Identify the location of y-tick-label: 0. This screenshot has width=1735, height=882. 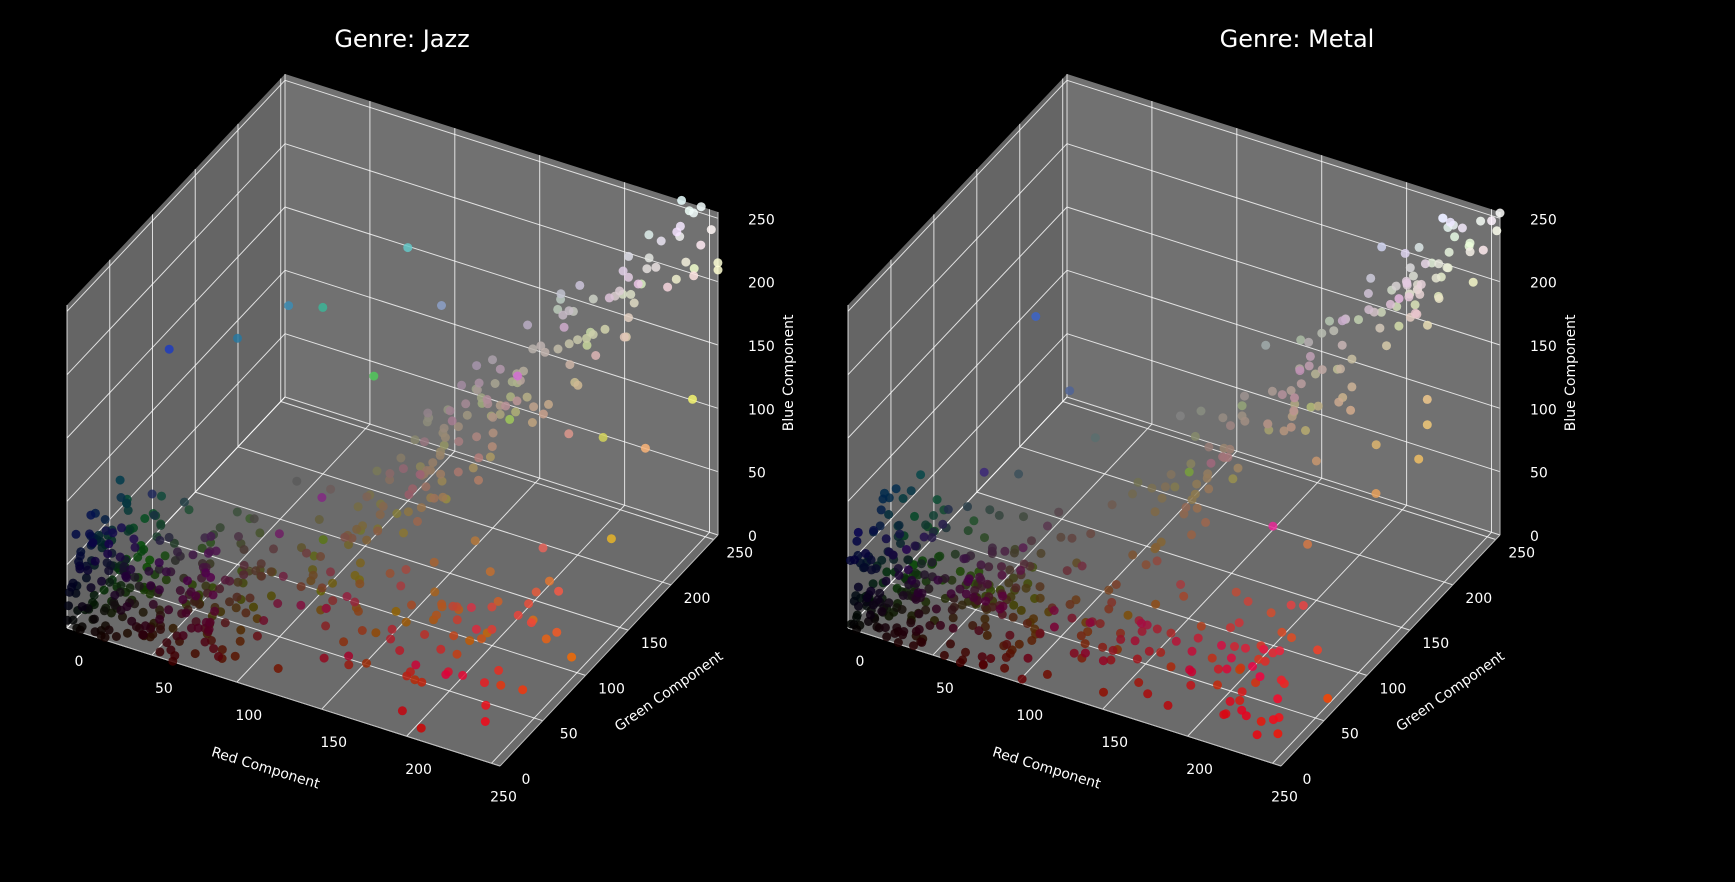
(526, 780).